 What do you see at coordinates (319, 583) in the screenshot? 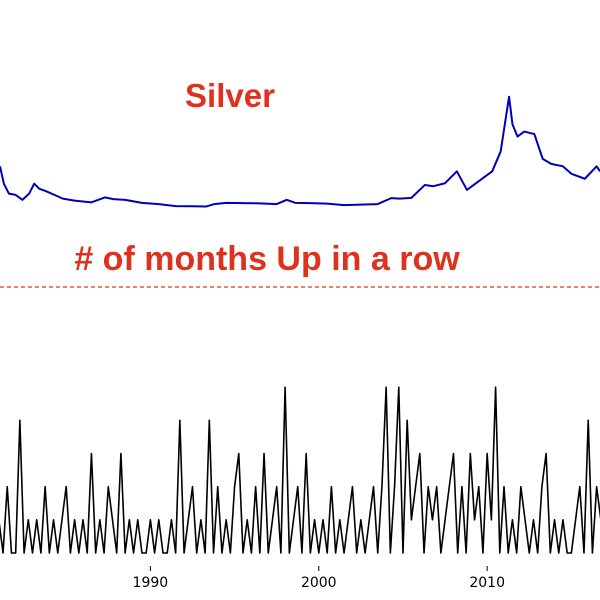
I see `x-tick-label: 2000` at bounding box center [319, 583].